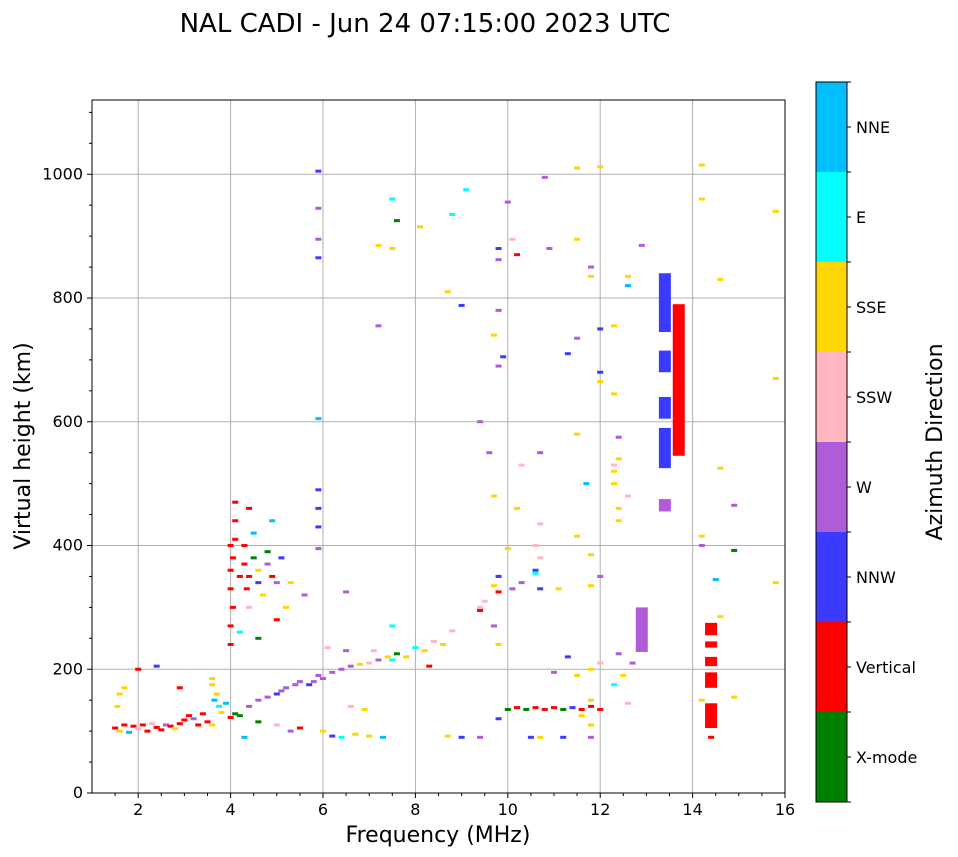  I want to click on y-axis-ticks: 0 200 400 600 800 1000, so click(67, 456).